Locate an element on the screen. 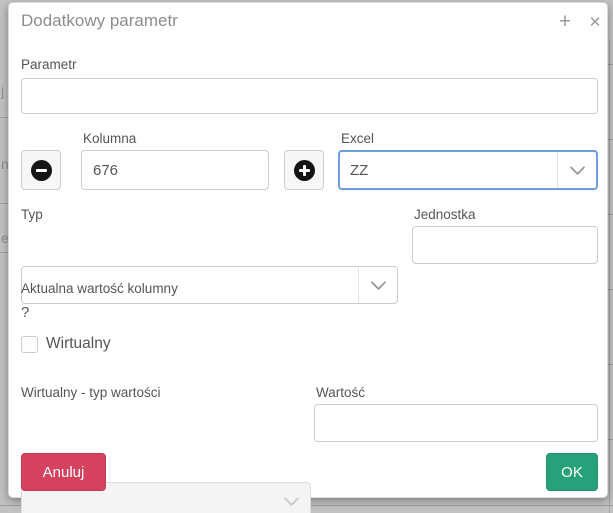 The height and width of the screenshot is (513, 613). decrement-column-button is located at coordinates (41, 170).